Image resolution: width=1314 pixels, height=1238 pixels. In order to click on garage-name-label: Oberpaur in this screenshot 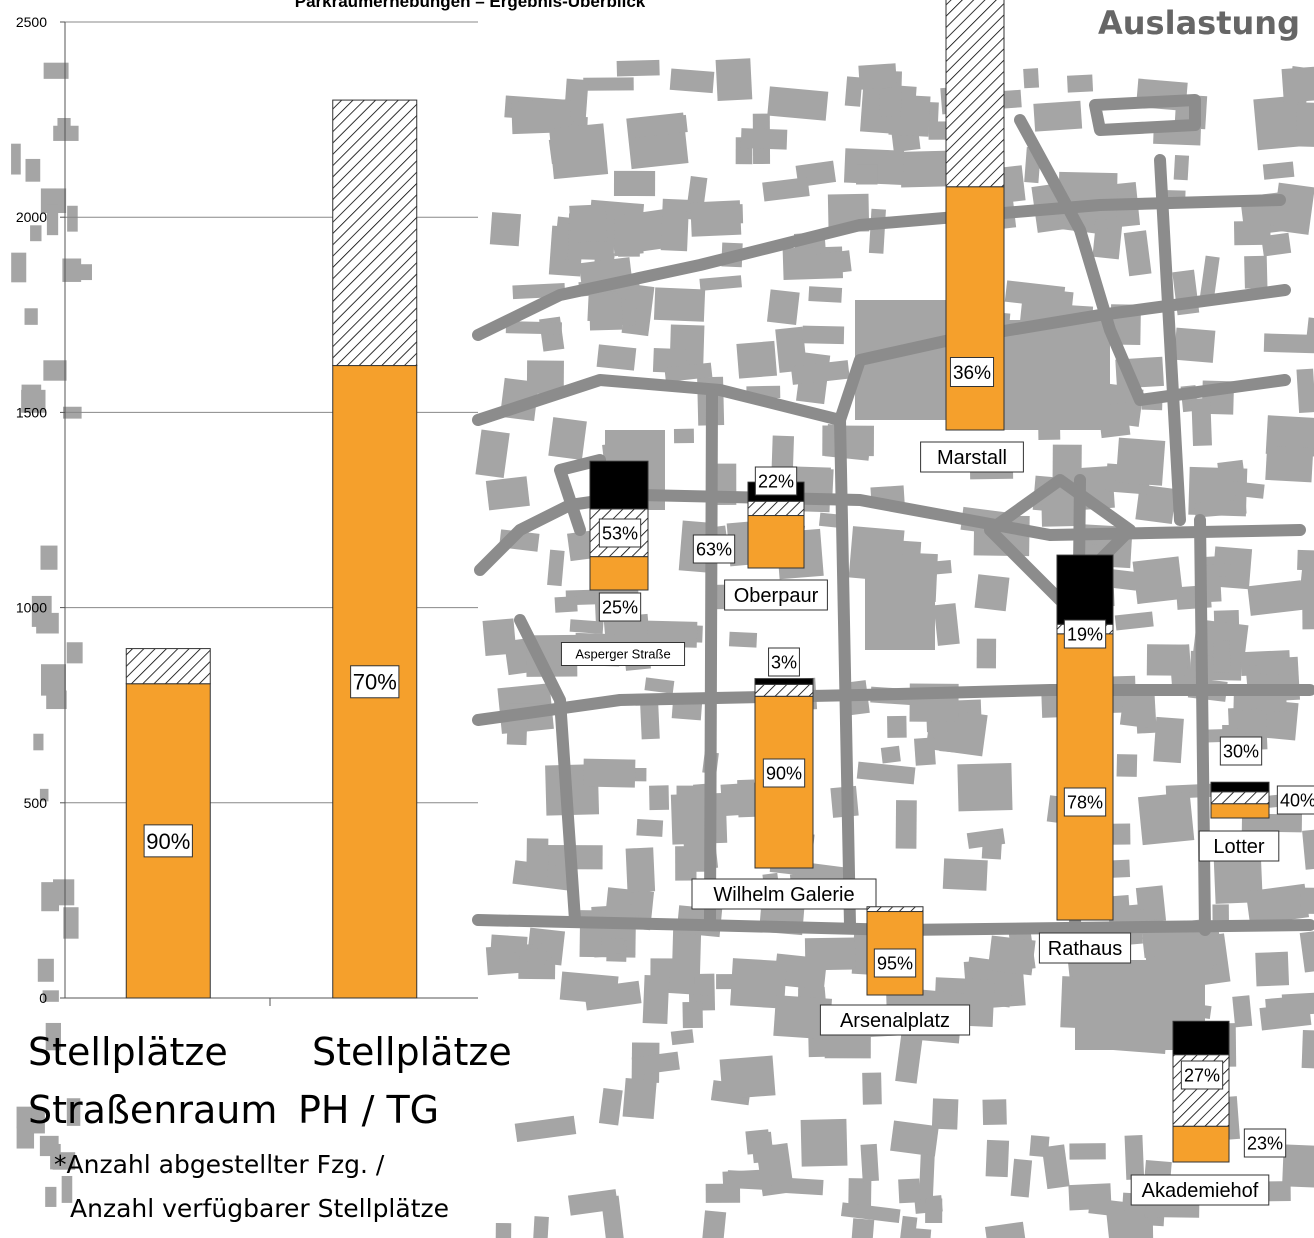, I will do `click(776, 595)`.